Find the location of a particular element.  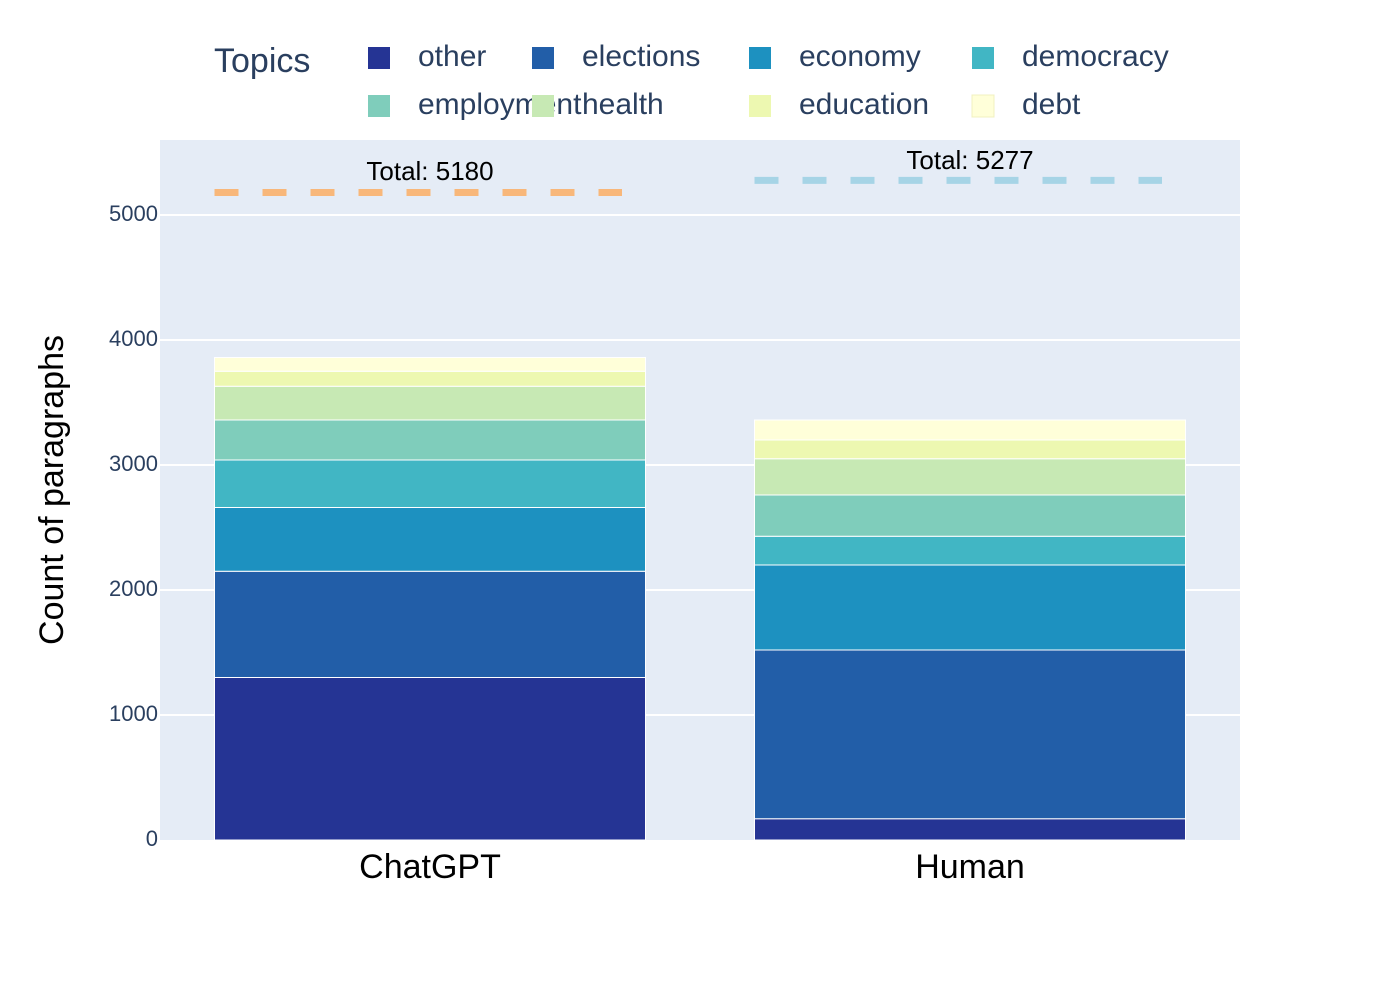

legend-label-democracy: democracy is located at coordinates (1095, 56).